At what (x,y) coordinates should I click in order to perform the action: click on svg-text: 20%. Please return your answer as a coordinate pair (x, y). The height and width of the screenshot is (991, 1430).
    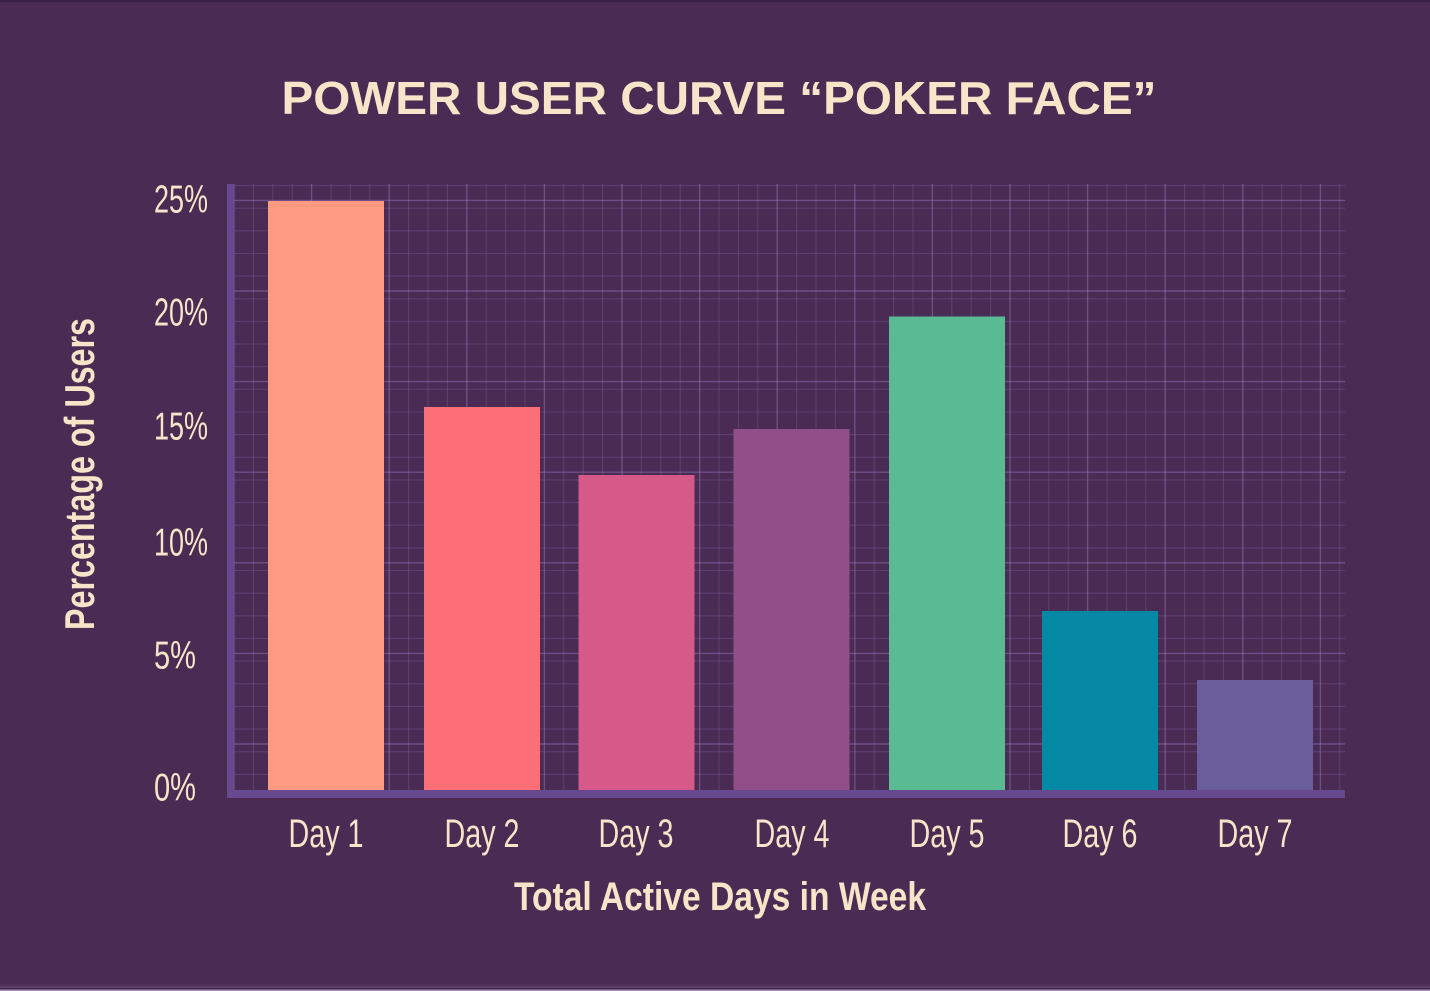
    Looking at the image, I should click on (181, 313).